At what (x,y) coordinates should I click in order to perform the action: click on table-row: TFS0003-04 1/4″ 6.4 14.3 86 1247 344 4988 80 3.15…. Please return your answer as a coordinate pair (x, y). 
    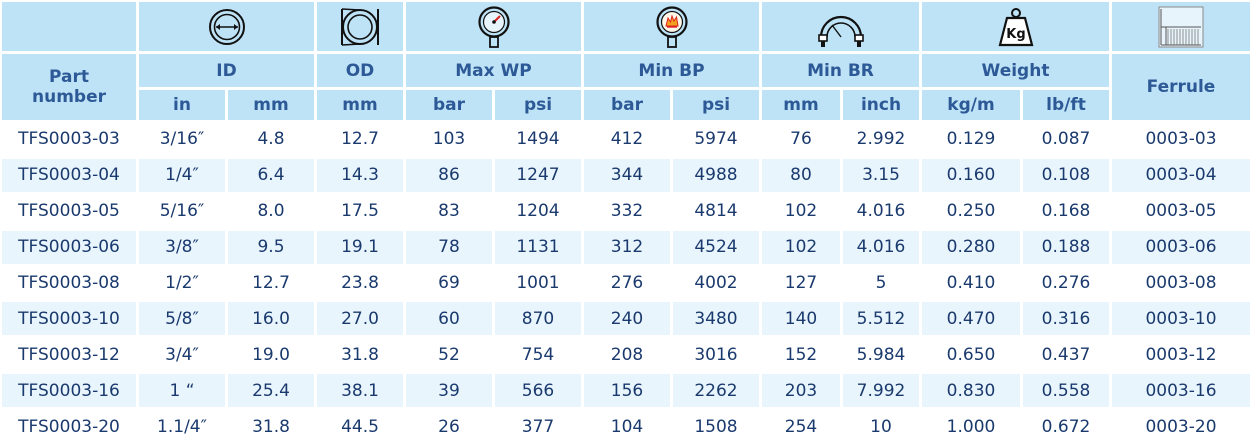
    Looking at the image, I should click on (626, 175).